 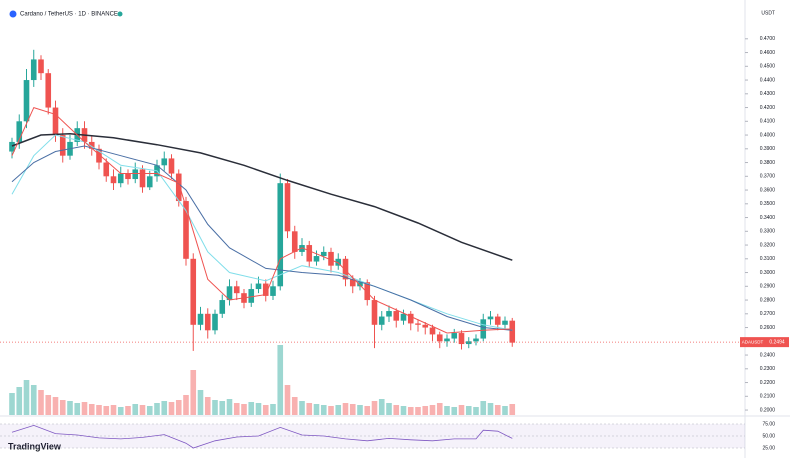 I want to click on y-tick-label: 0.2000, so click(x=768, y=410).